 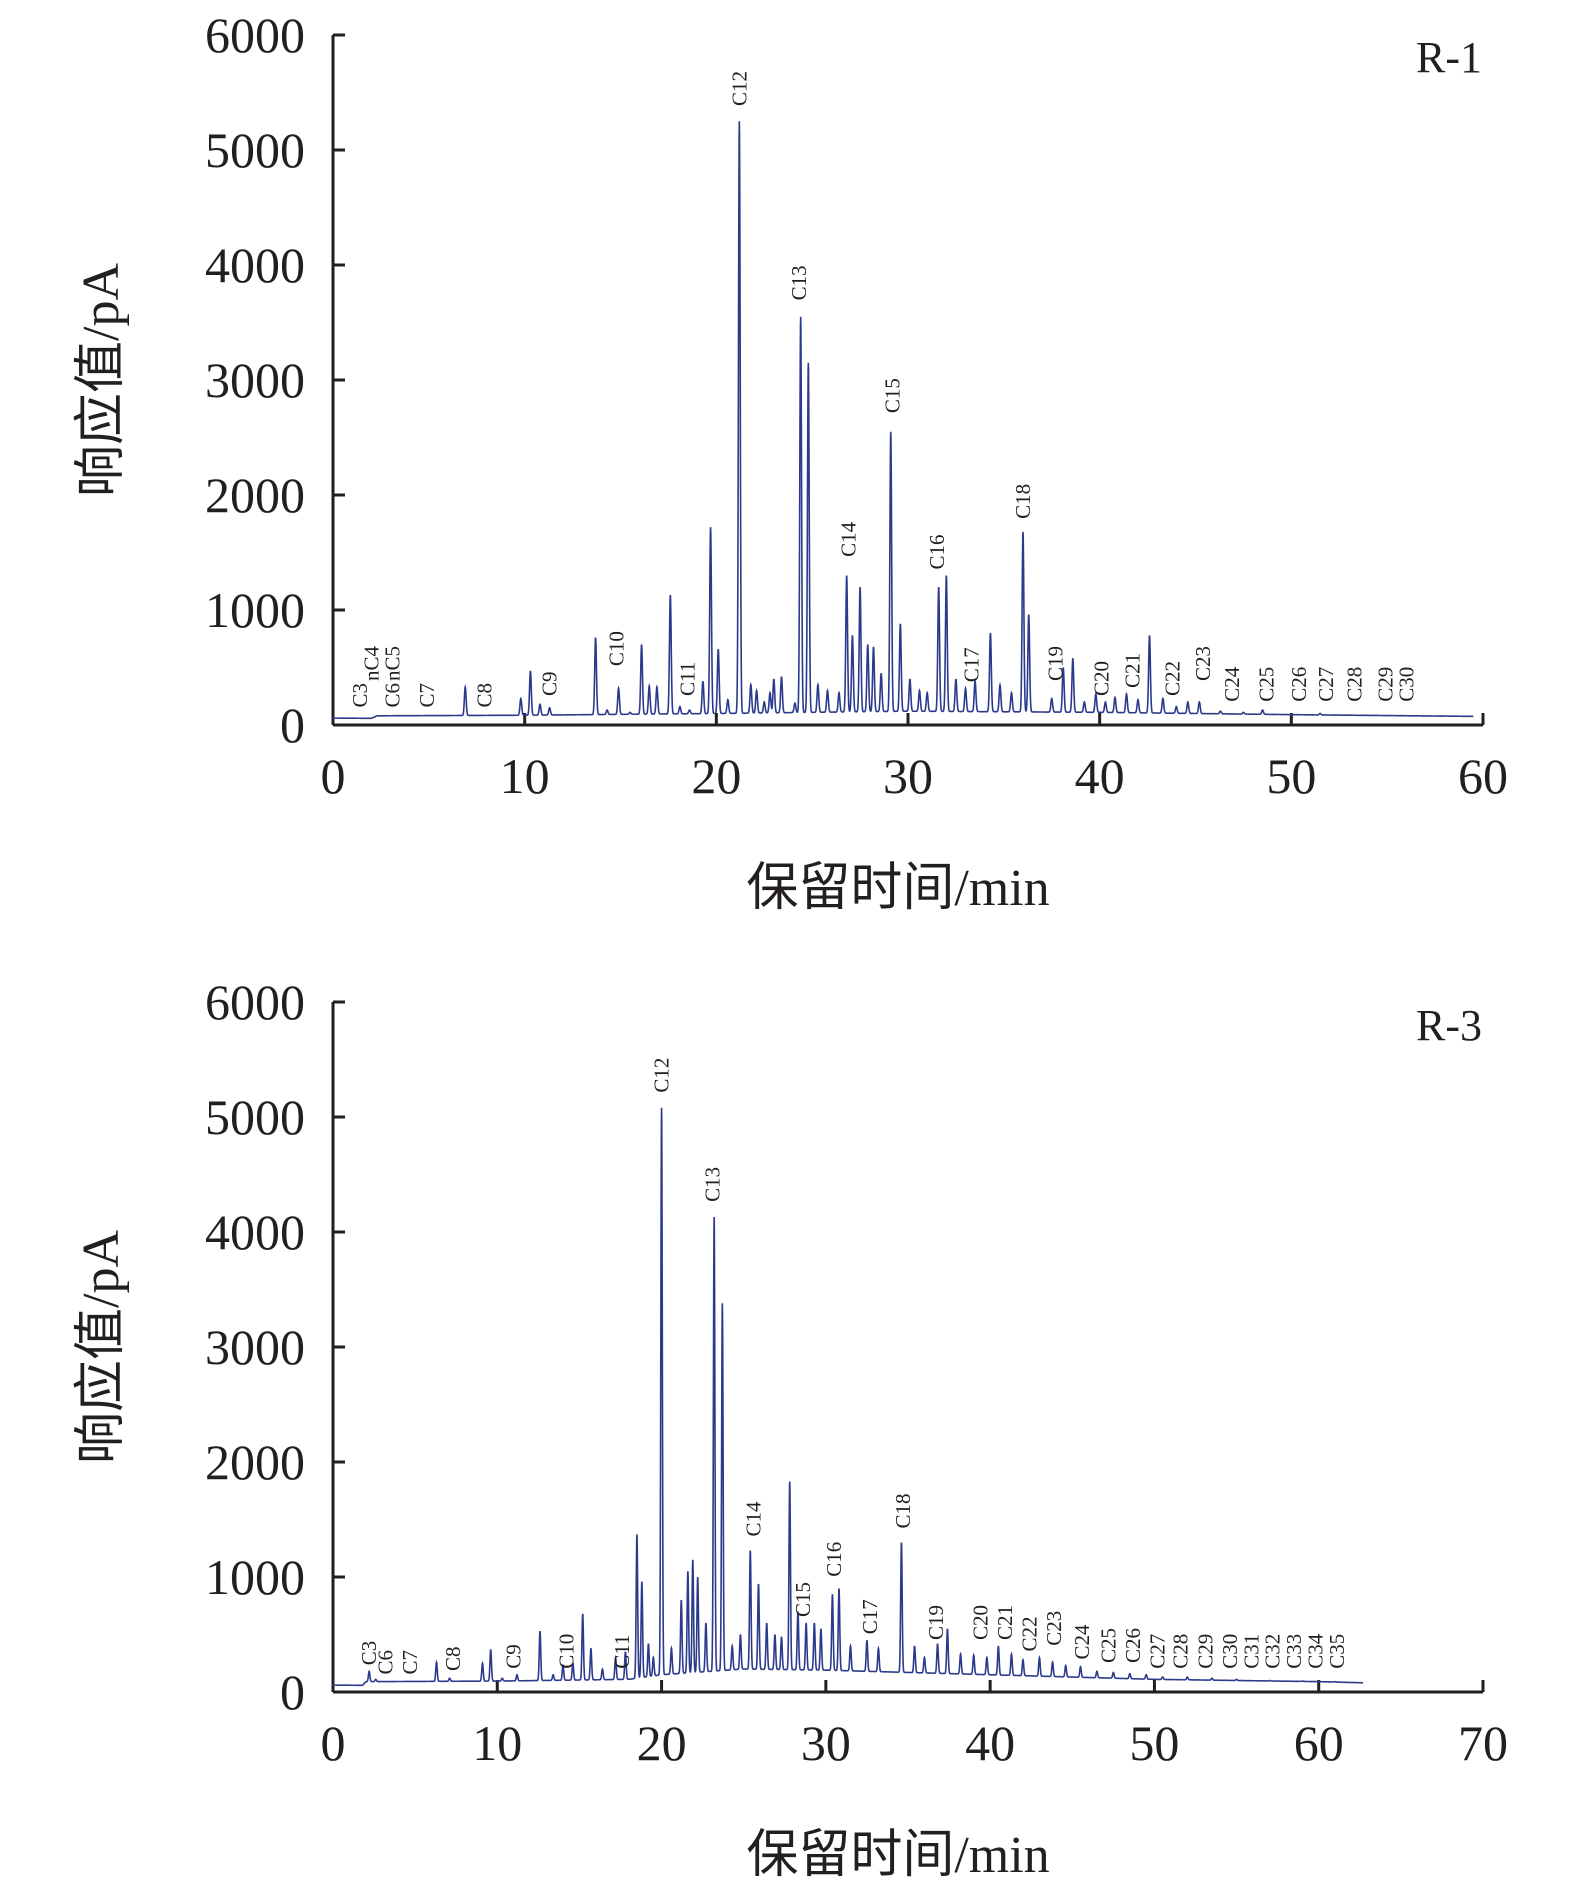 I want to click on peak-label: C33, so click(x=1294, y=1651).